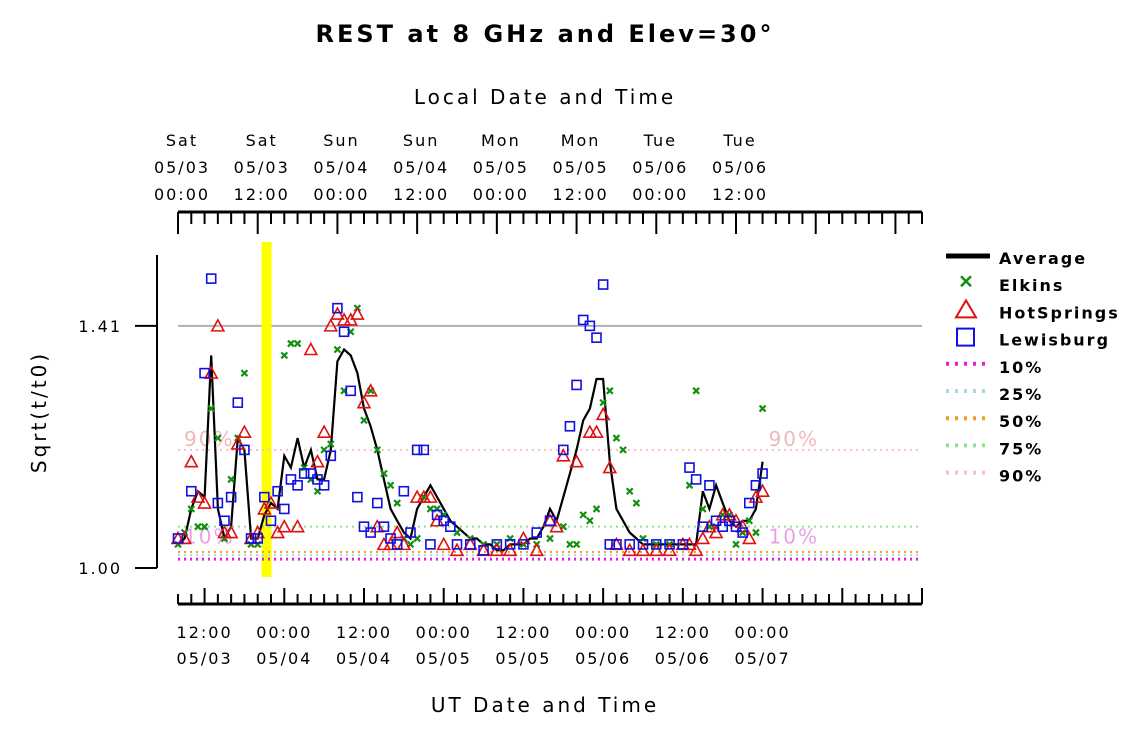  Describe the element at coordinates (262, 167) in the screenshot. I see `x-top-label-date: 05/03` at that location.